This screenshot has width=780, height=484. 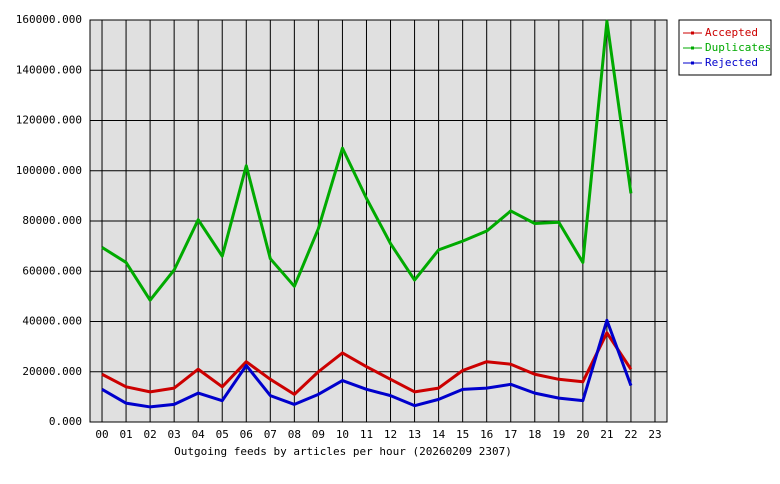 What do you see at coordinates (52, 371) in the screenshot?
I see `y-tick-label: 20000.000` at bounding box center [52, 371].